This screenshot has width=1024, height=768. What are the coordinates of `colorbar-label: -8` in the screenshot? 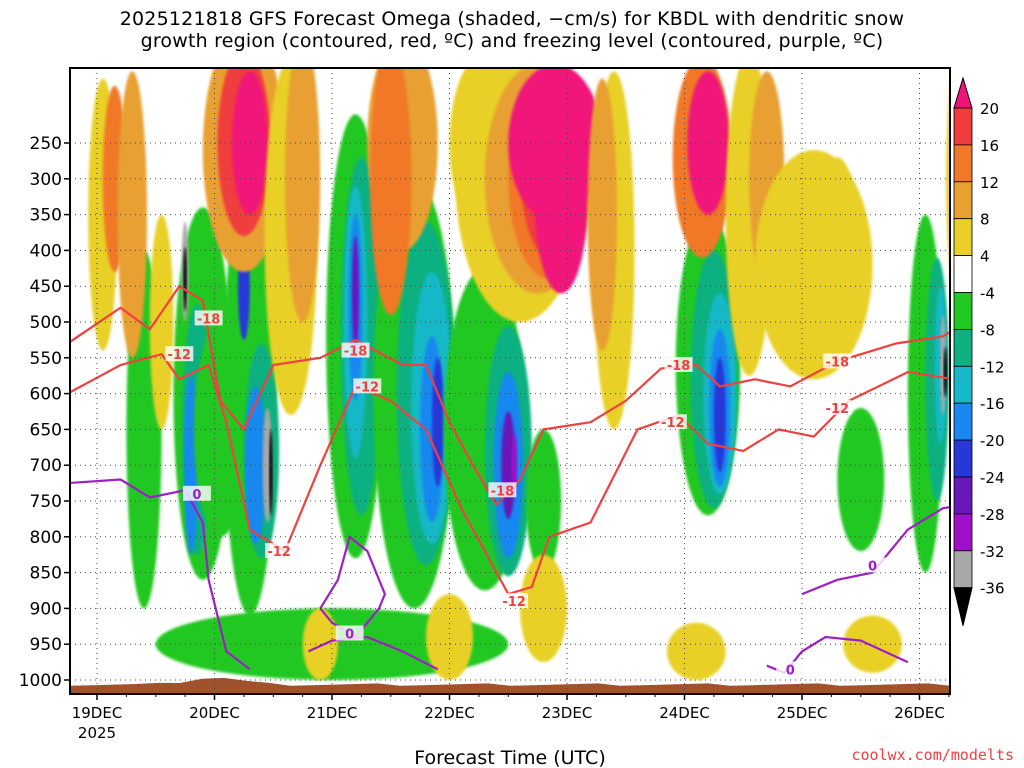 It's located at (987, 330).